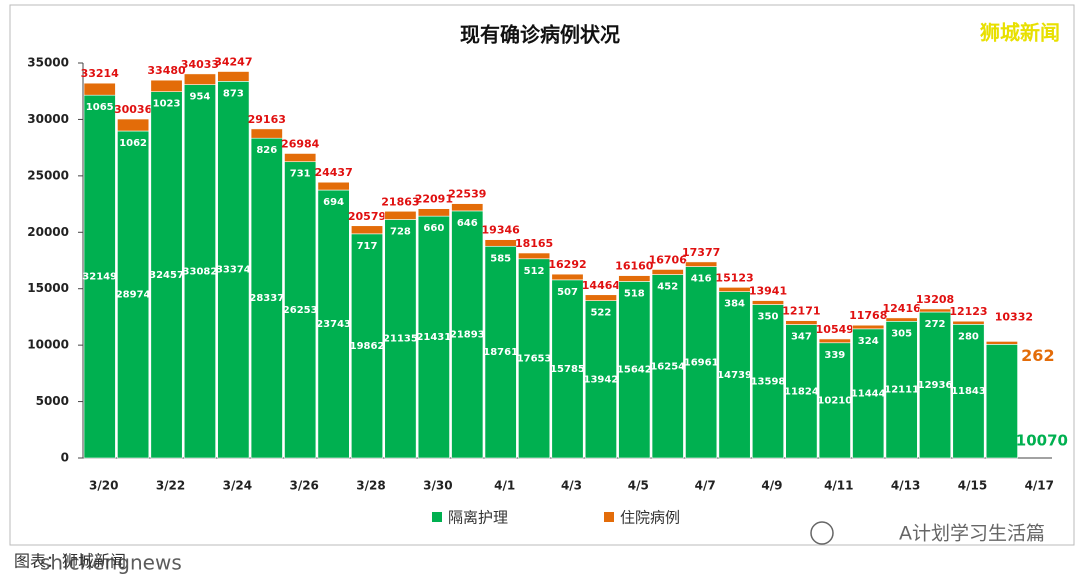  What do you see at coordinates (367, 216) in the screenshot?
I see `total-label: 20579` at bounding box center [367, 216].